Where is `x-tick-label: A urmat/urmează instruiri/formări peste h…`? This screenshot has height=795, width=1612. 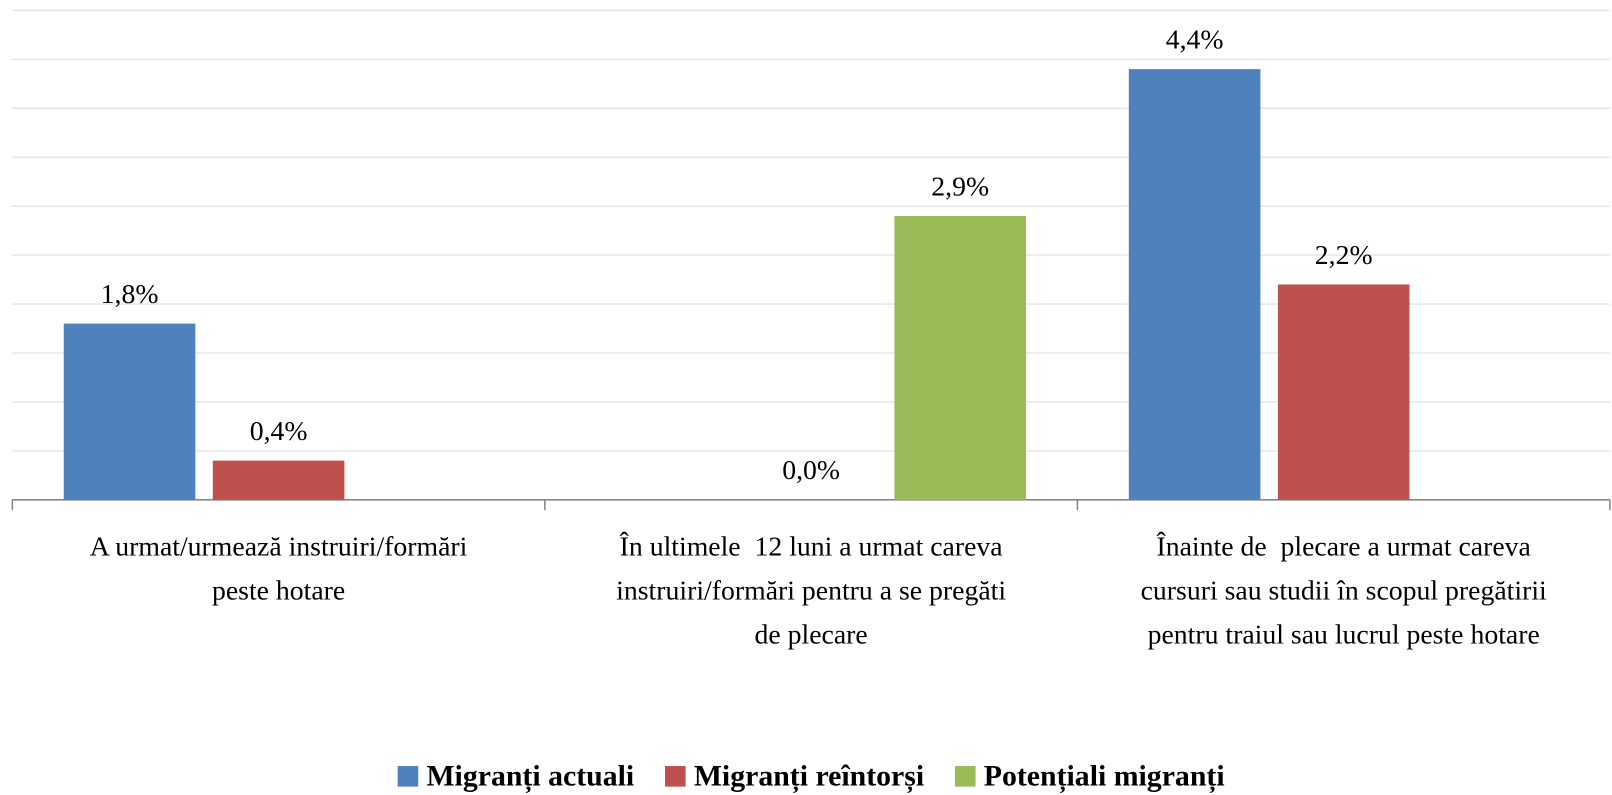 x-tick-label: A urmat/urmează instruiri/formări peste h… is located at coordinates (279, 568).